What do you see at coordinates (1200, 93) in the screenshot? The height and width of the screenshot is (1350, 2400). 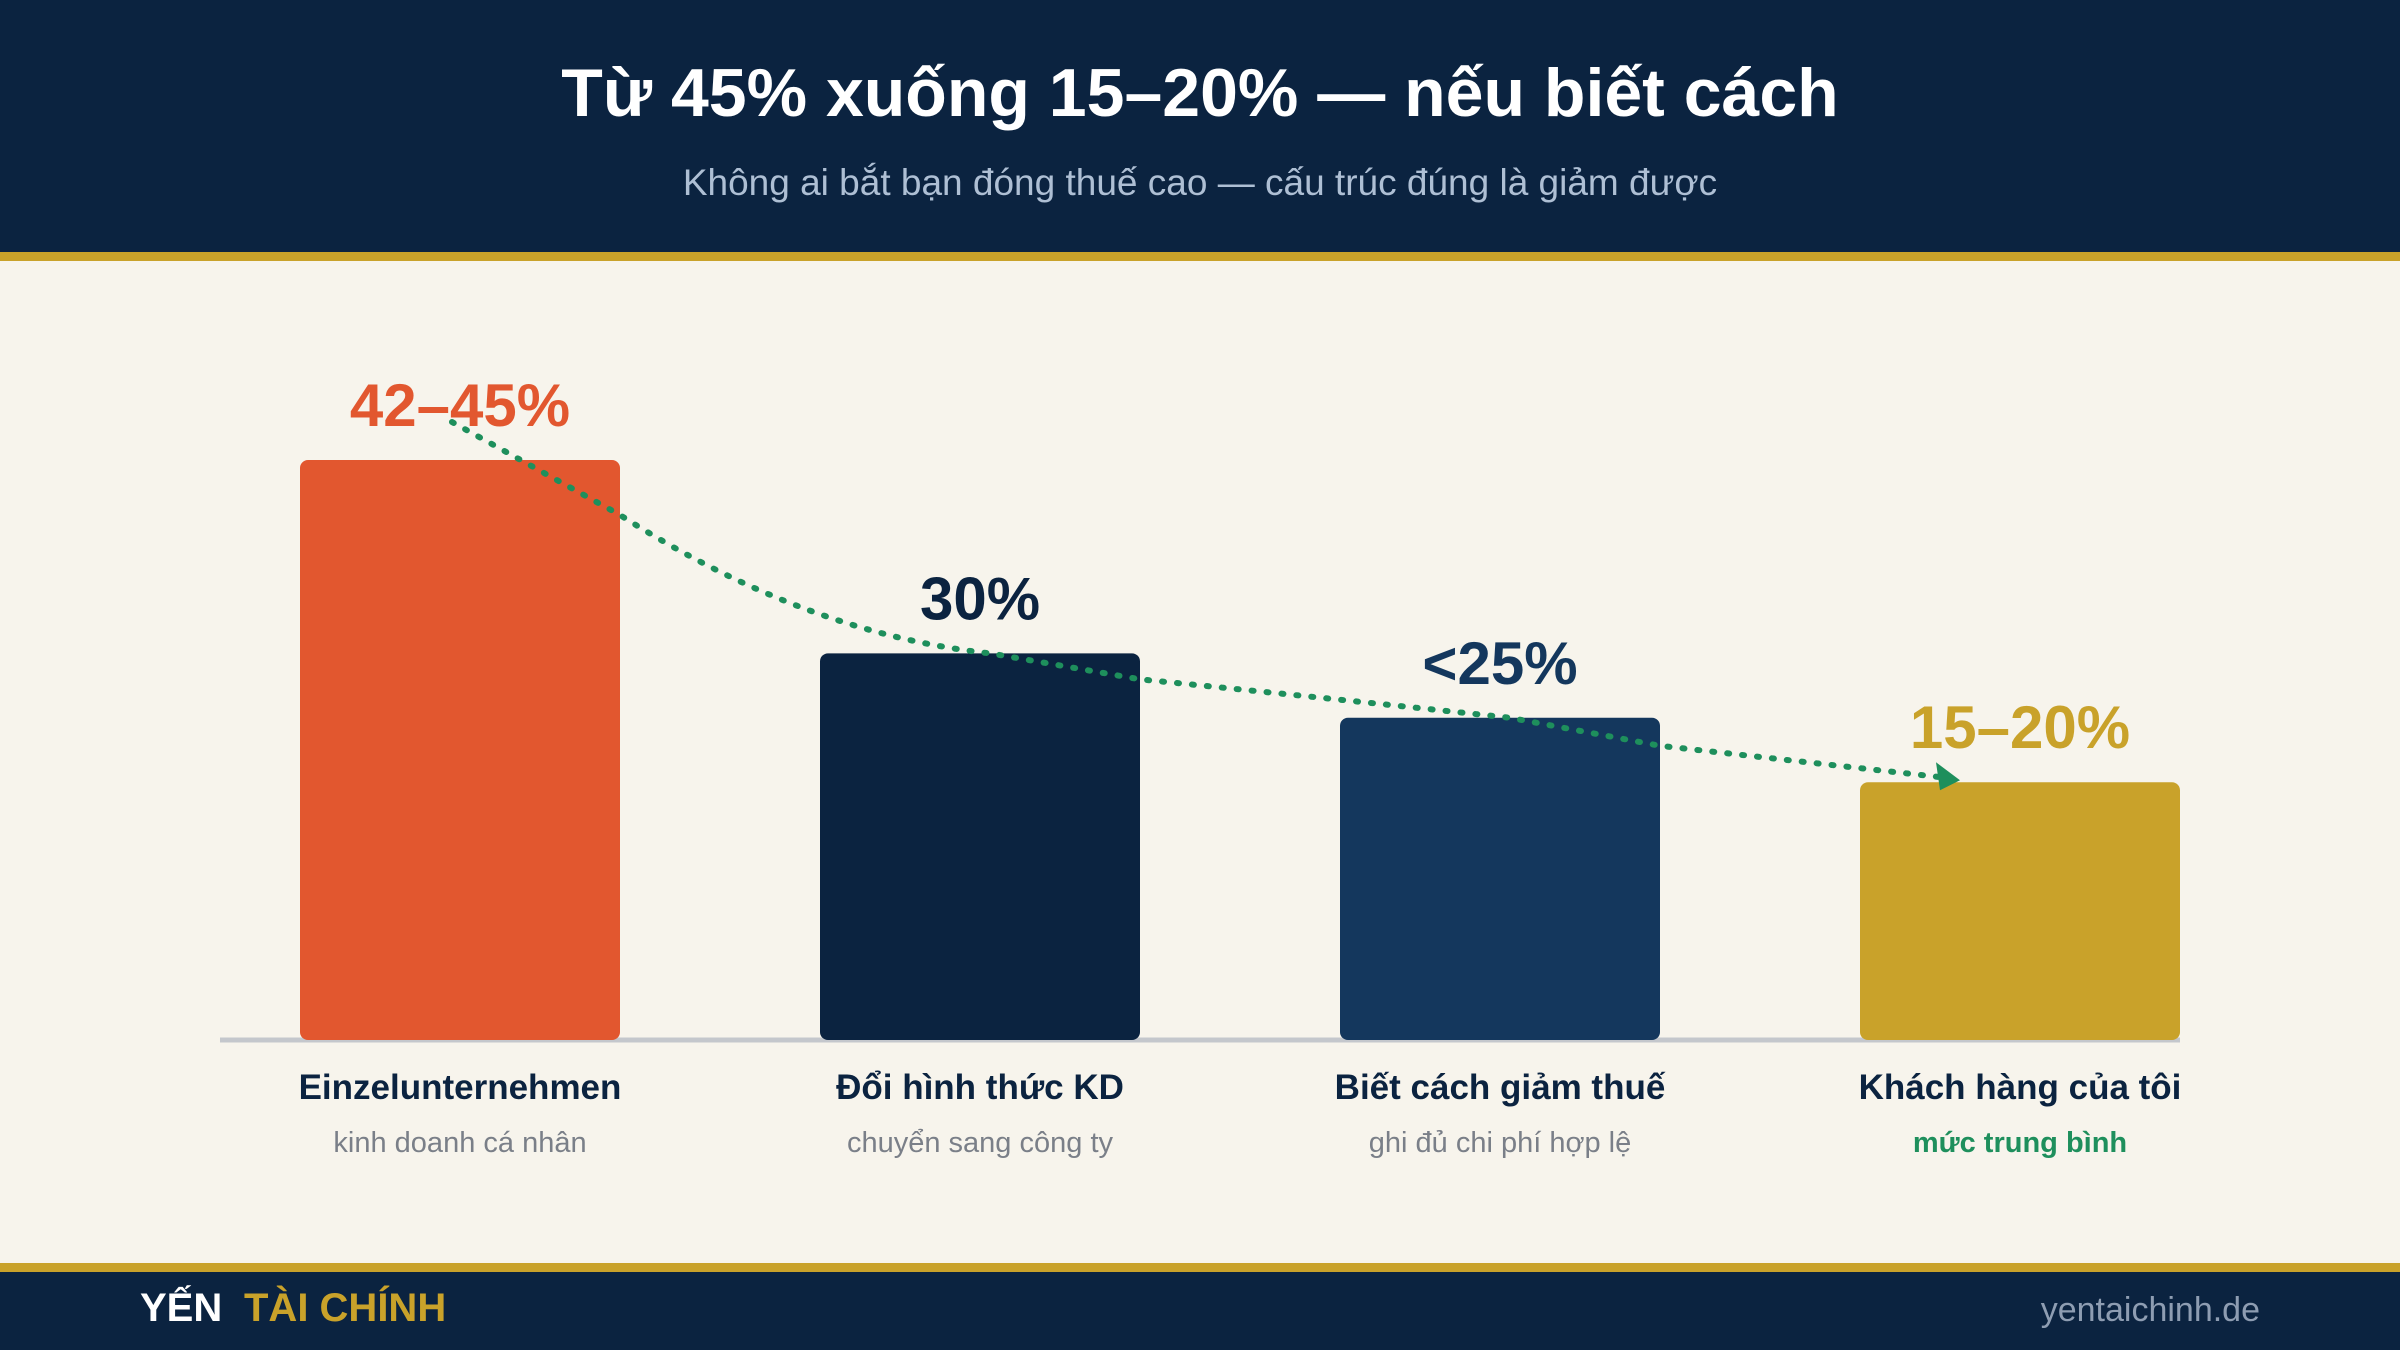 I see `page-title: Từ 45% xuống 15–20% — nếu biết cách` at bounding box center [1200, 93].